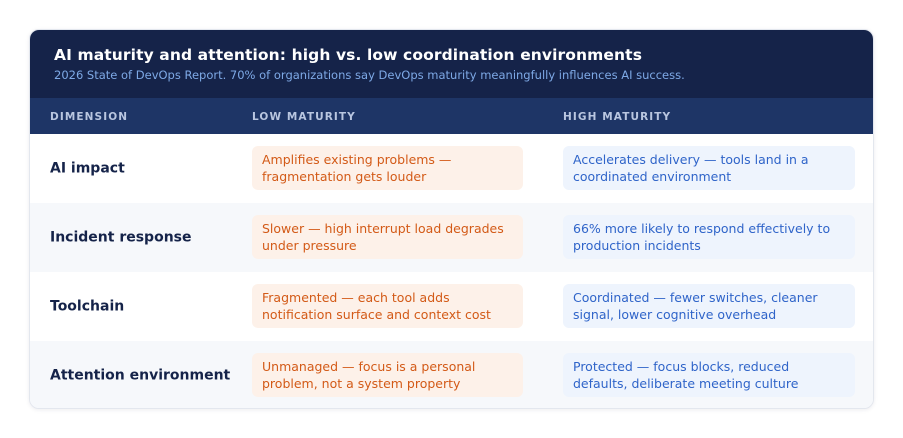  Describe the element at coordinates (87, 168) in the screenshot. I see `row-dimension-label: AI impact` at that location.